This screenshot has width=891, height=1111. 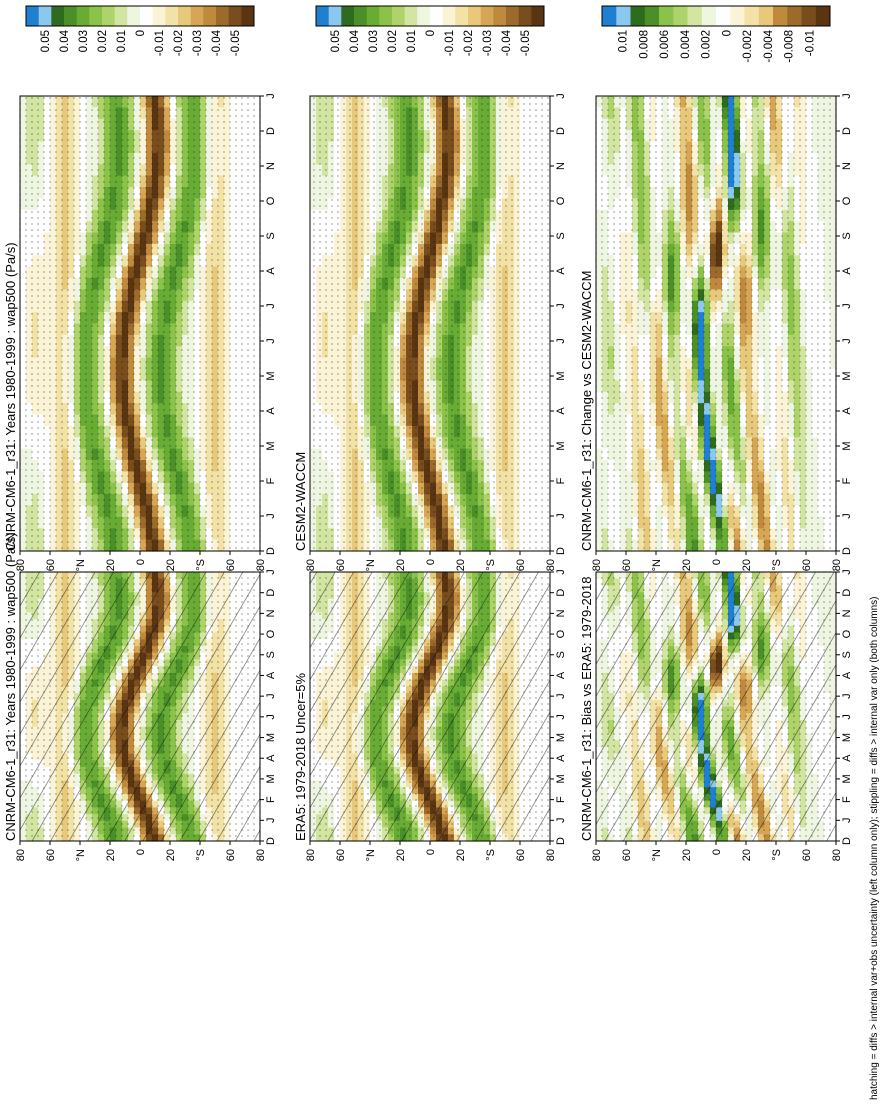 I want to click on colorbar-label: 0.05, so click(x=46, y=41).